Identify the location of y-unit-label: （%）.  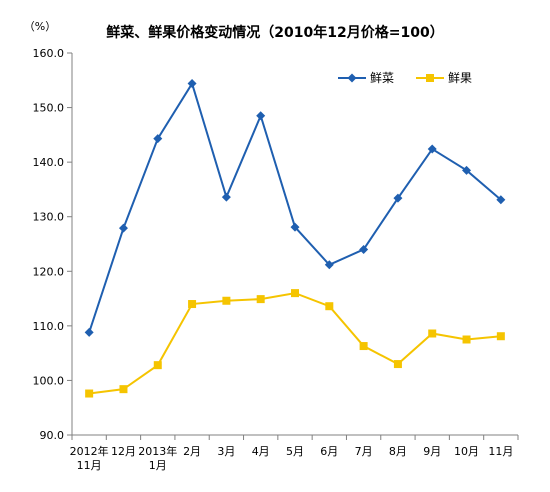
(40, 26).